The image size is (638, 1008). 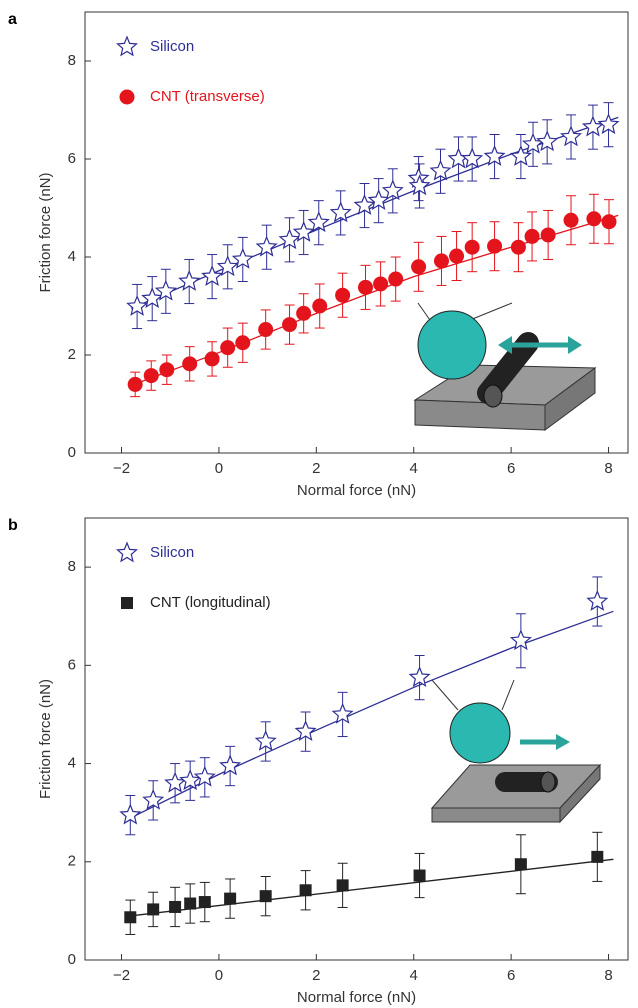 I want to click on panel-label: b, so click(x=13, y=525).